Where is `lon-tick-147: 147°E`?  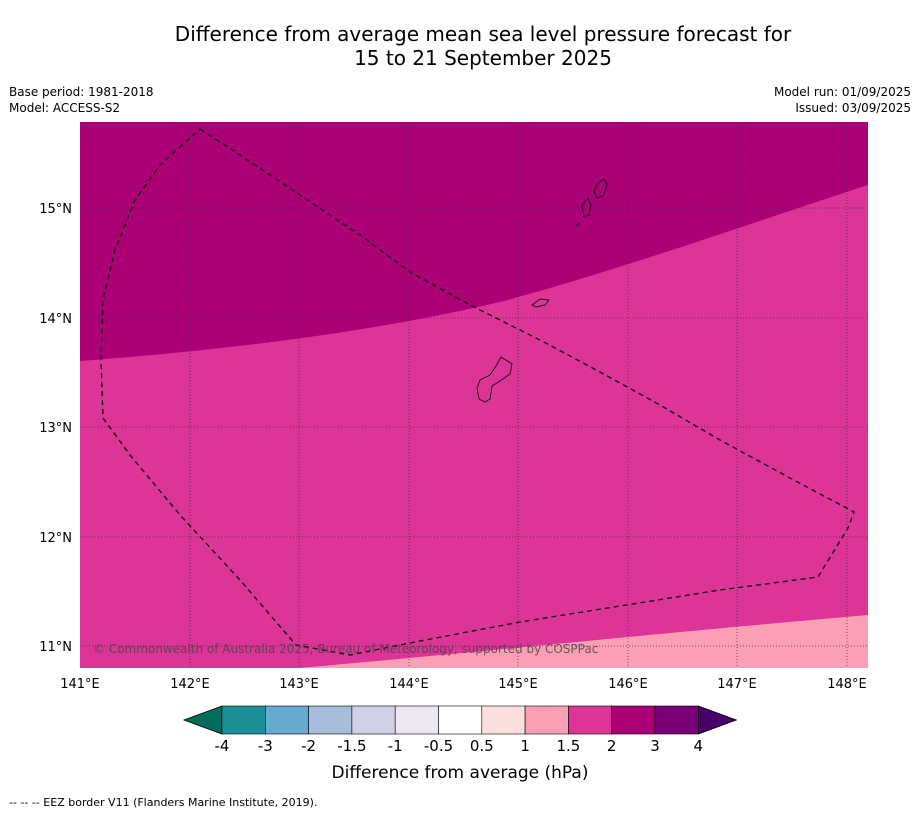
lon-tick-147: 147°E is located at coordinates (737, 684).